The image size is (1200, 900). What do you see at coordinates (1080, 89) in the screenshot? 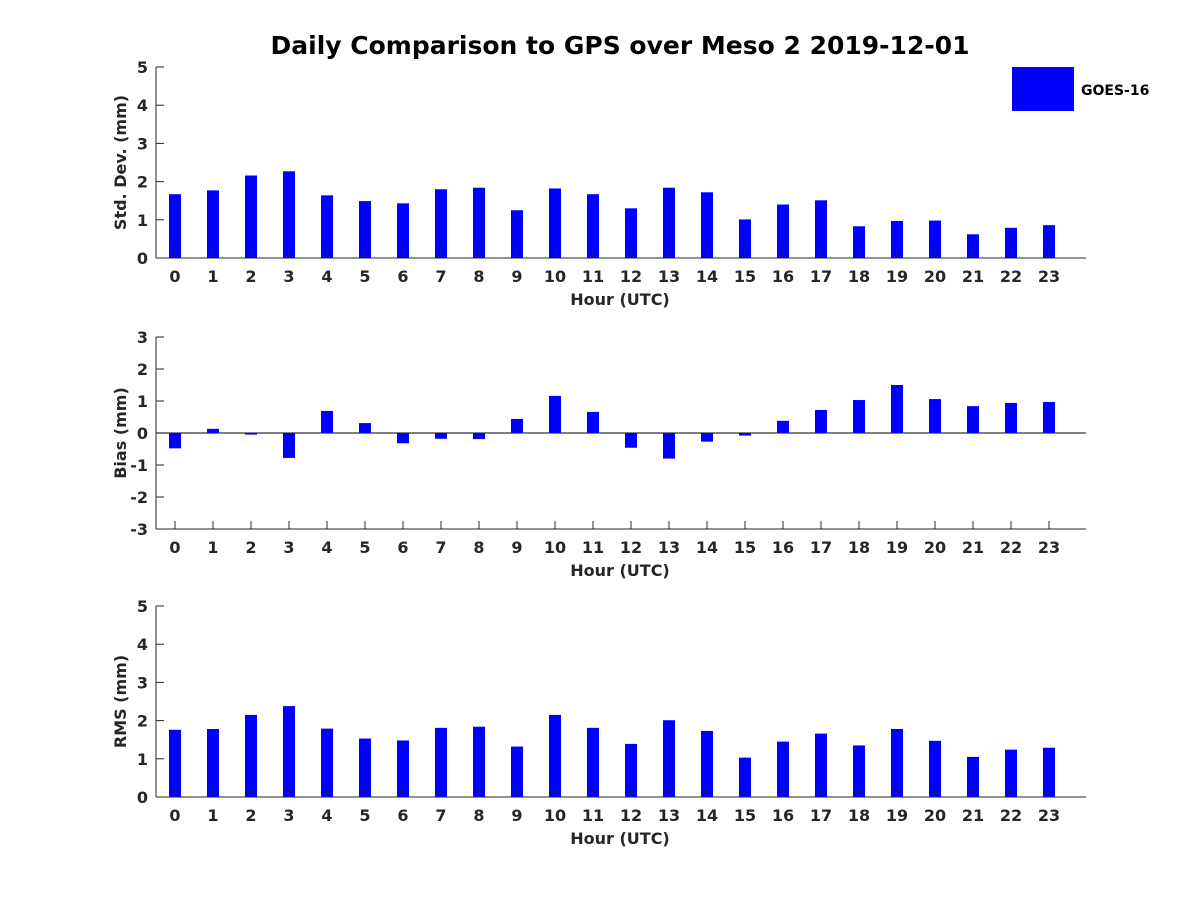
I see `legend: GOES-16` at bounding box center [1080, 89].